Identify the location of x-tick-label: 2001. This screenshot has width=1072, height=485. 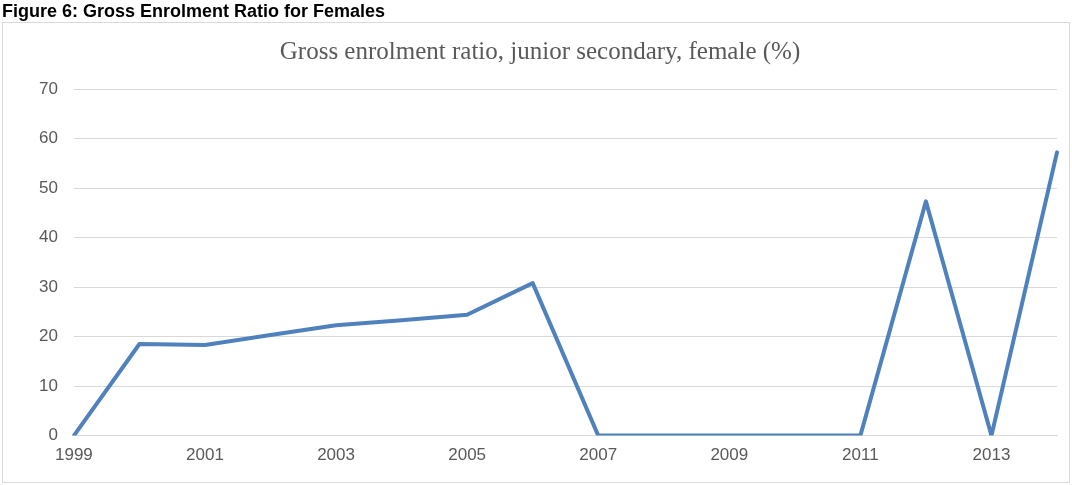
(205, 455).